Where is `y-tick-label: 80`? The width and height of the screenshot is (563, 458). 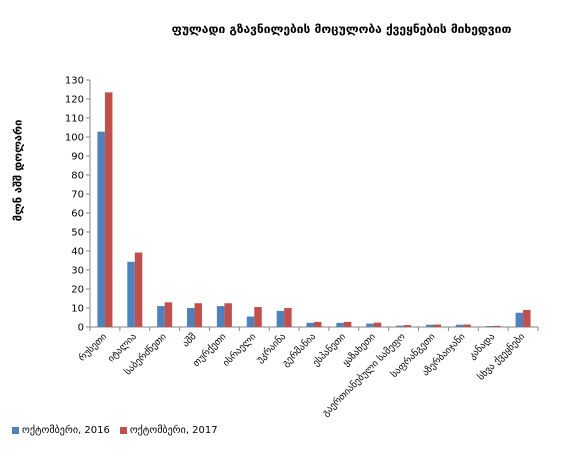
y-tick-label: 80 is located at coordinates (77, 176).